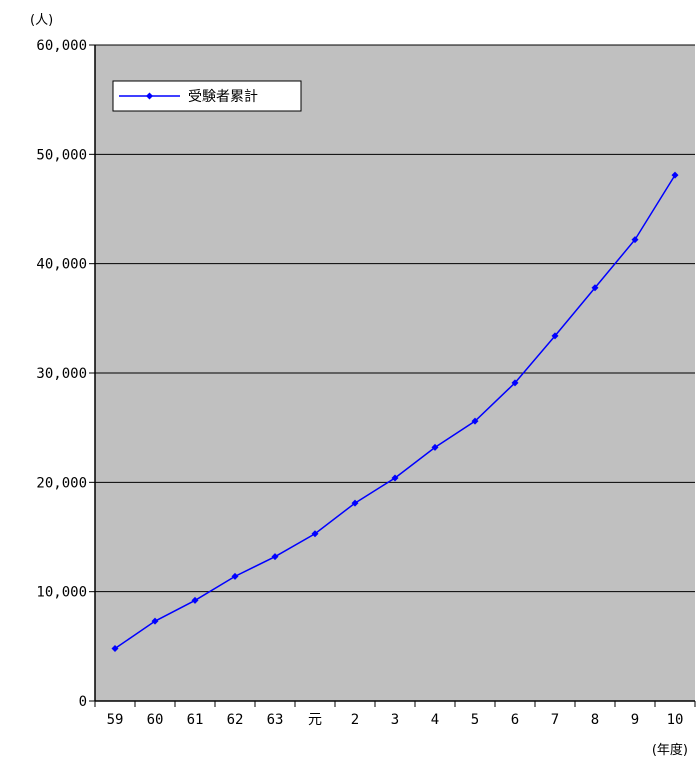 This screenshot has height=762, width=697. Describe the element at coordinates (61, 155) in the screenshot. I see `y-tick-label: 50,000` at that location.